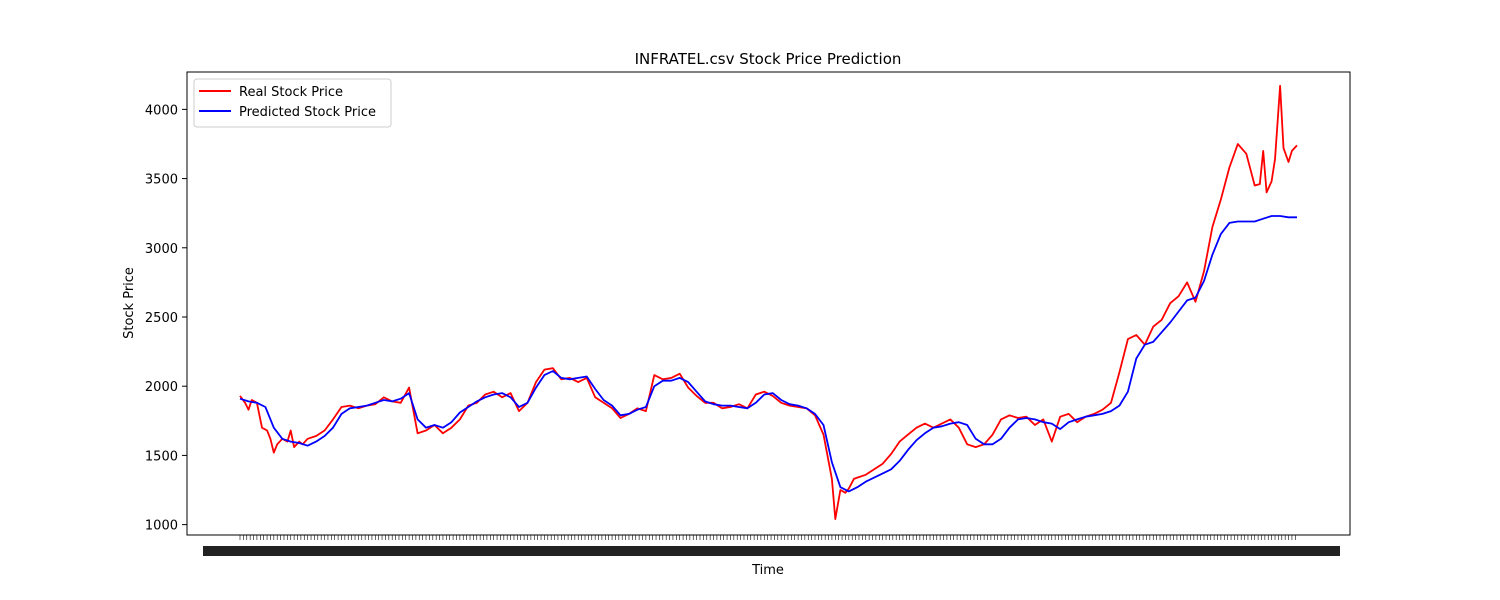  Describe the element at coordinates (307, 112) in the screenshot. I see `legend-label-predicted: Predicted Stock Price` at that location.